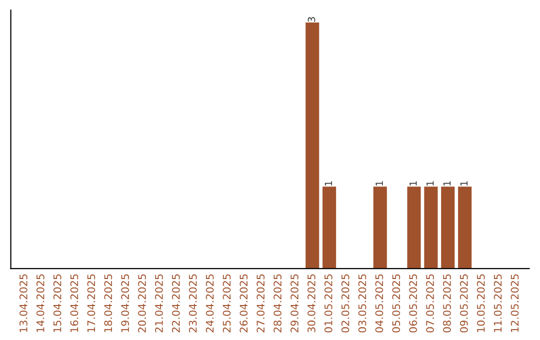 The width and height of the screenshot is (540, 340). Describe the element at coordinates (192, 303) in the screenshot. I see `x-tick-label: 23.04.2025` at that location.